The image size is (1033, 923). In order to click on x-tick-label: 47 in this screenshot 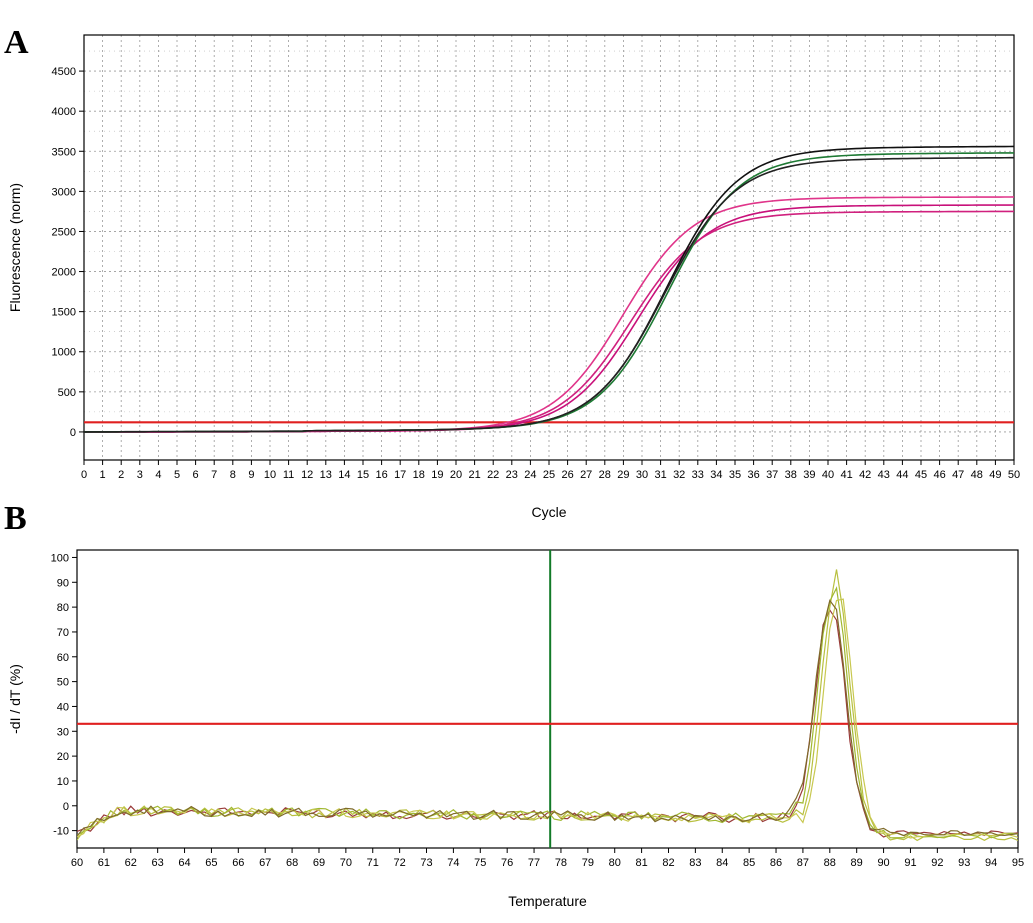, I will do `click(958, 475)`.